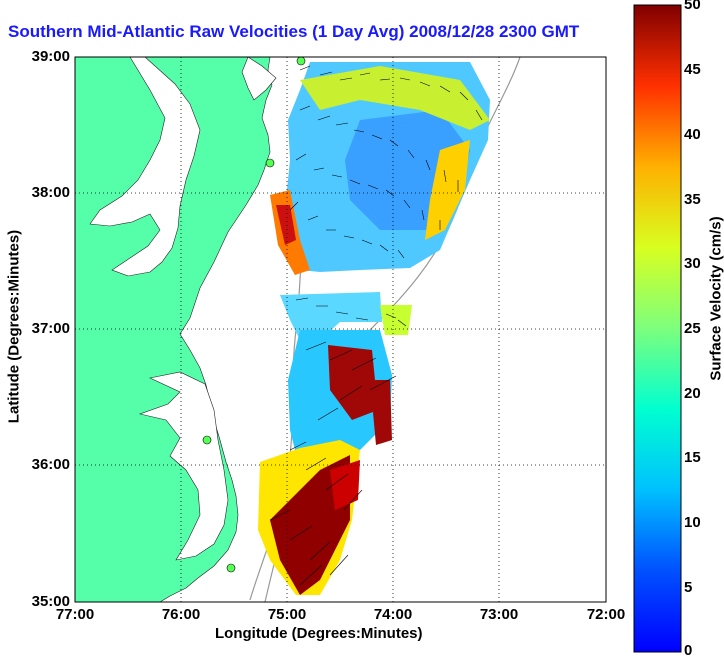  I want to click on x-tick-label: 76:00, so click(181, 614).